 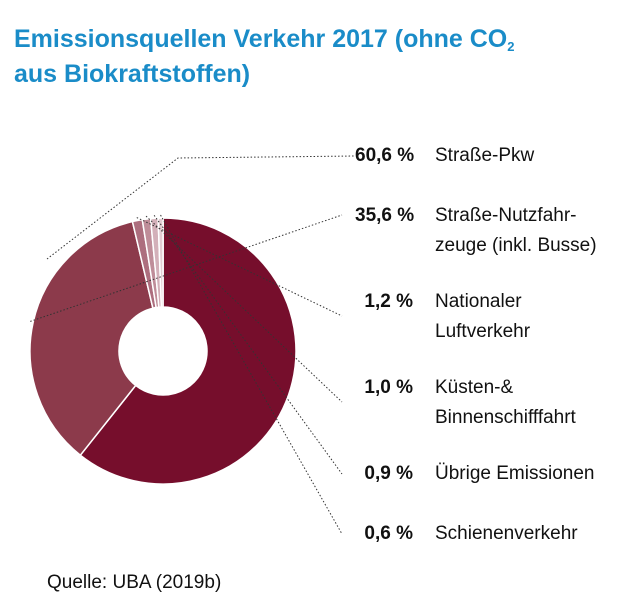 What do you see at coordinates (505, 402) in the screenshot?
I see `slice-label: Küsten-& Binnenschifffahrt` at bounding box center [505, 402].